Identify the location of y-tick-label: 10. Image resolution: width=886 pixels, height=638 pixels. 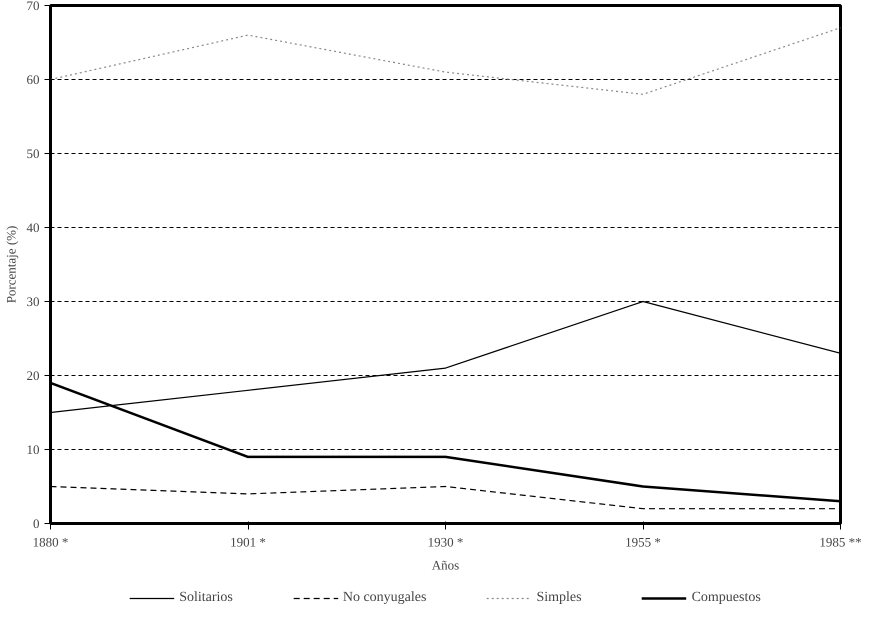
(33, 449).